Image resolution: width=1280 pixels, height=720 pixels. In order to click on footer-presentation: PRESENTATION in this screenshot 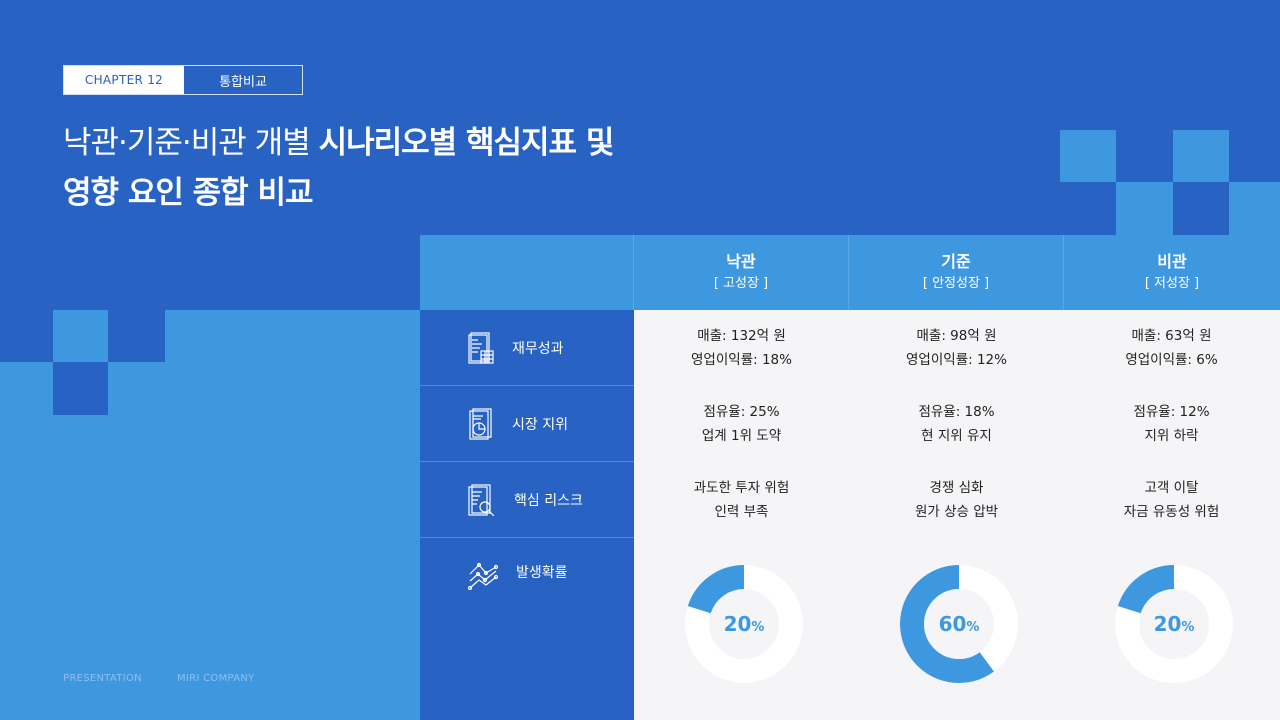, I will do `click(102, 678)`.